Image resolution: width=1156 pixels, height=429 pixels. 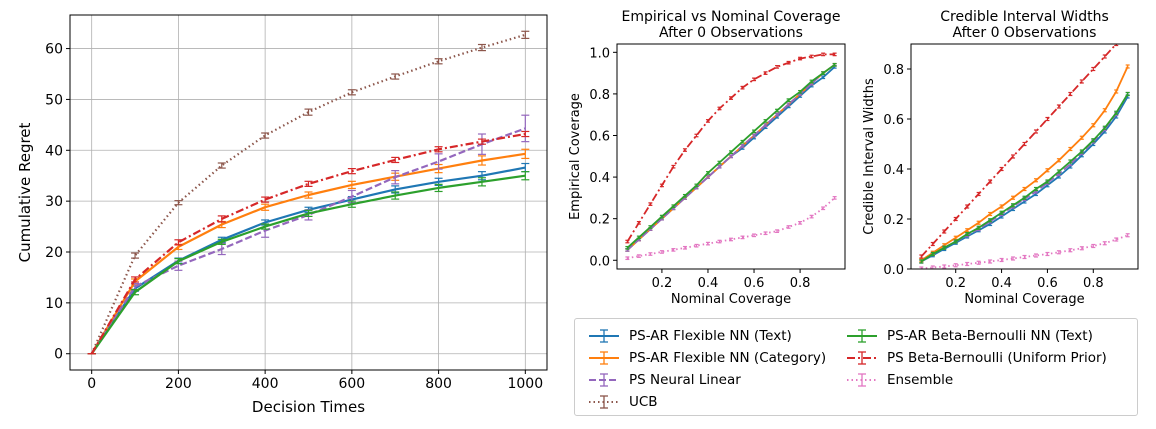 What do you see at coordinates (706, 358) in the screenshot?
I see `legend-item: PS-AR Flexible NN (Category)` at bounding box center [706, 358].